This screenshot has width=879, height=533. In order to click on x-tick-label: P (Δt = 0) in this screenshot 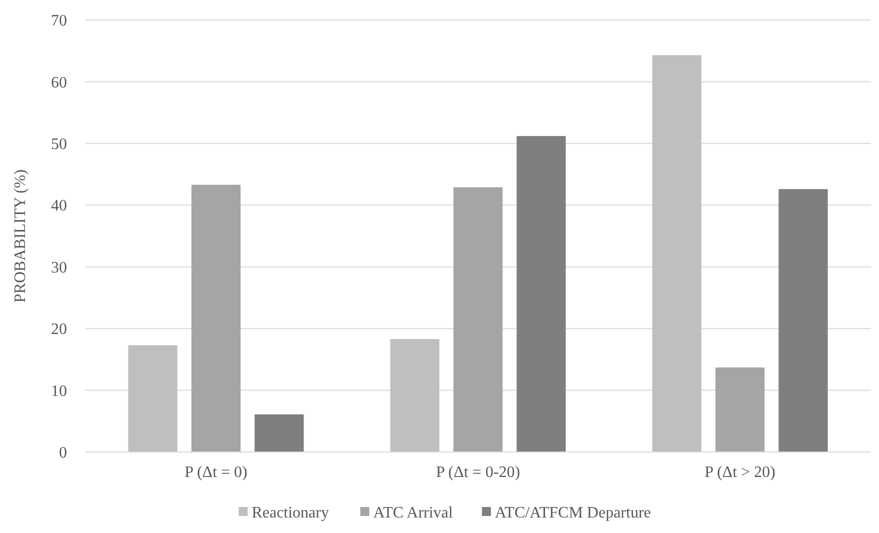, I will do `click(216, 472)`.